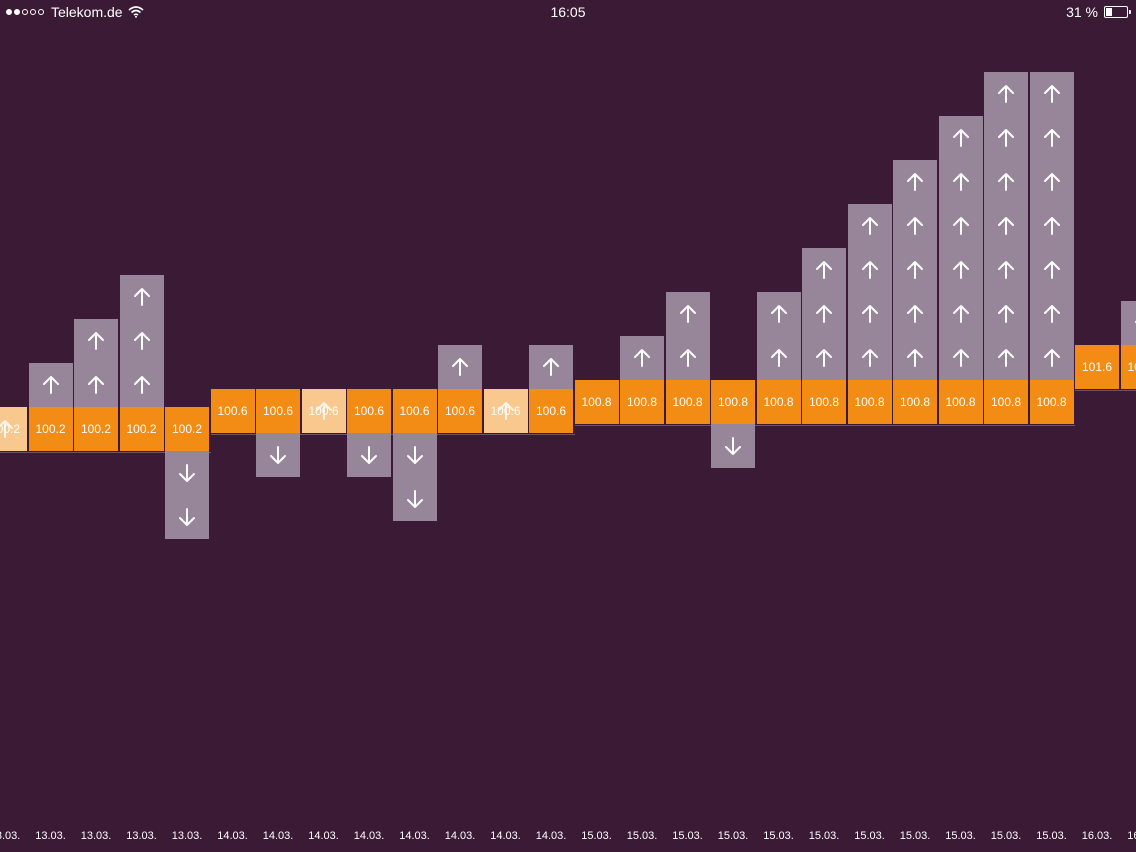 The image size is (1136, 852). Describe the element at coordinates (136, 12) in the screenshot. I see `wifi-icon` at that location.